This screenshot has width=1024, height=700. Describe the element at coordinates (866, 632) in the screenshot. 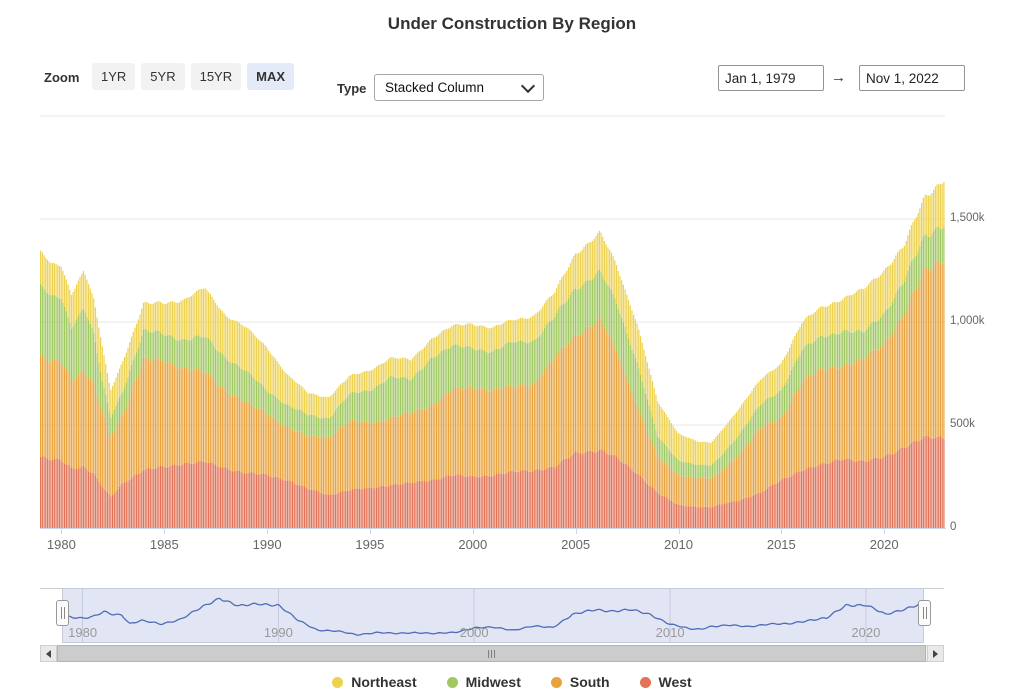

I see `navigator-tick-label: 2020` at that location.